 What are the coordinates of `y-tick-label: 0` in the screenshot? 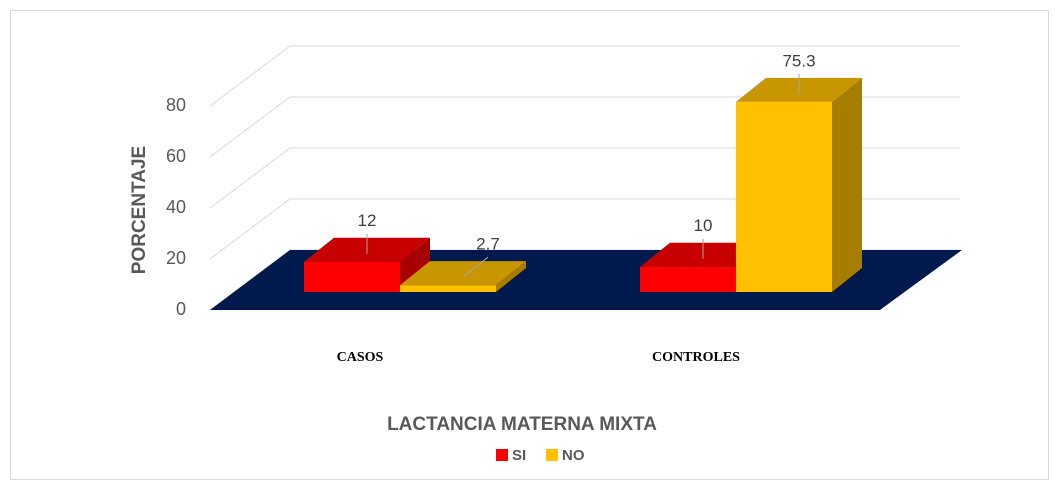 It's located at (181, 309).